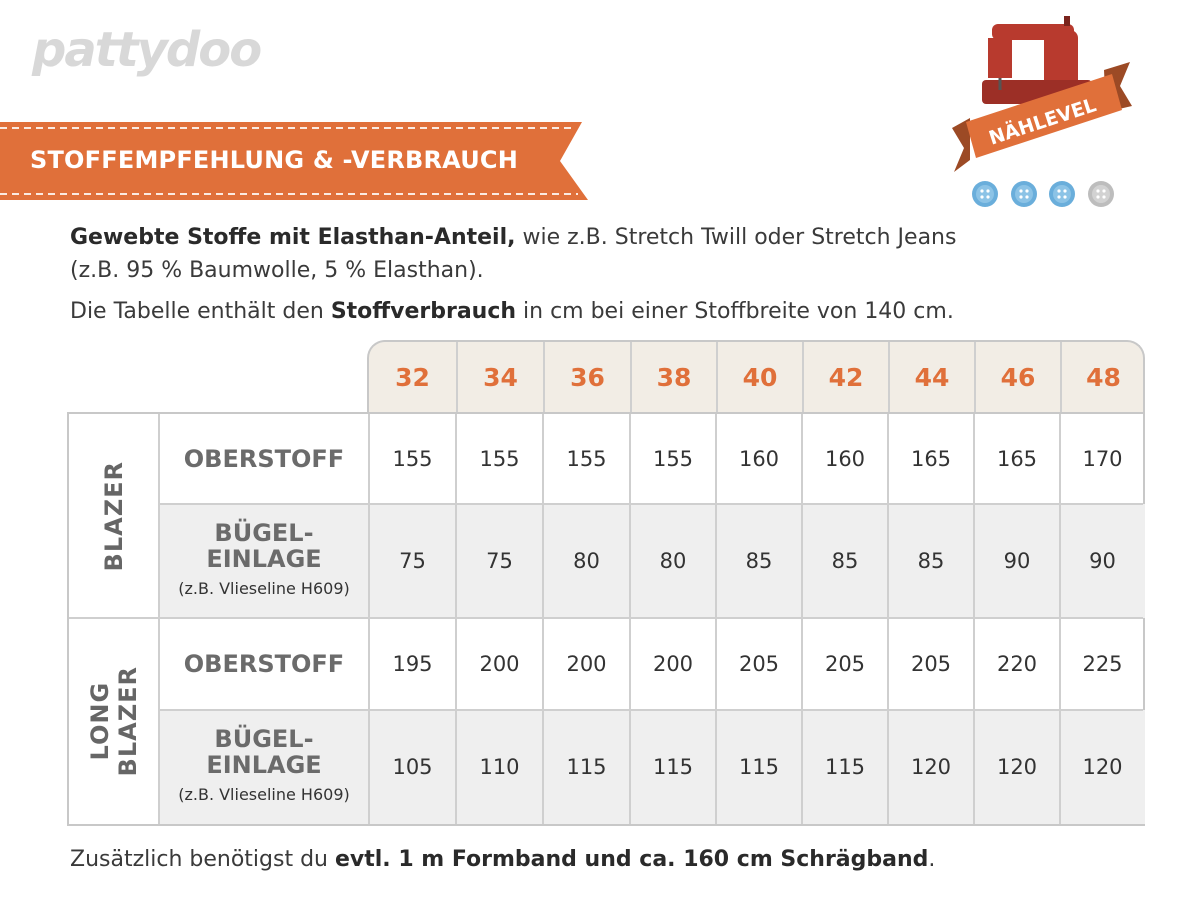 The height and width of the screenshot is (900, 1200). What do you see at coordinates (1017, 377) in the screenshot?
I see `size-header-cell: 46` at bounding box center [1017, 377].